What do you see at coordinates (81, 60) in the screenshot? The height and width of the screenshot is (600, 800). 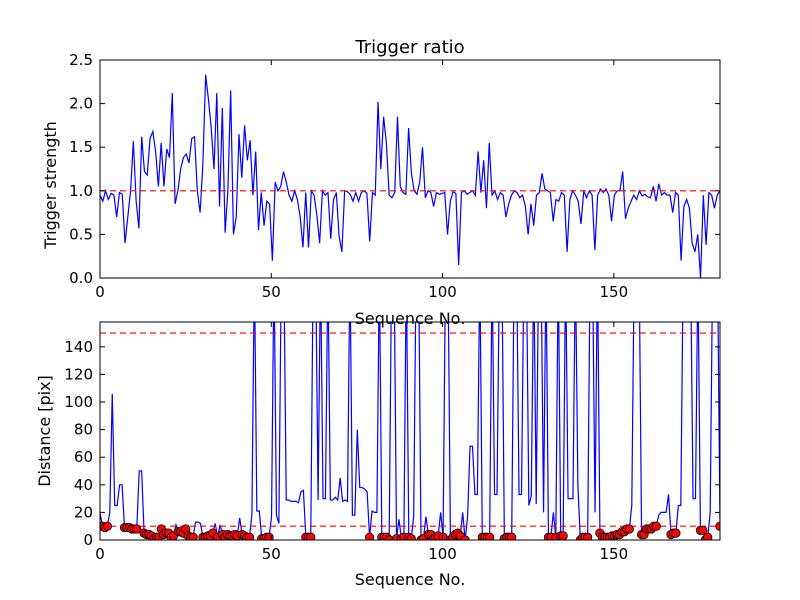 I see `y-tick-label: 2.5` at bounding box center [81, 60].